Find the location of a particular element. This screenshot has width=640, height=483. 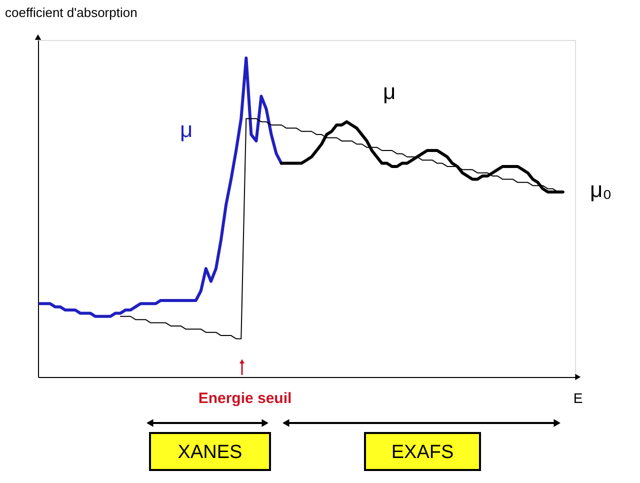

y-axis-title: coefficient d'absorption is located at coordinates (71, 12).